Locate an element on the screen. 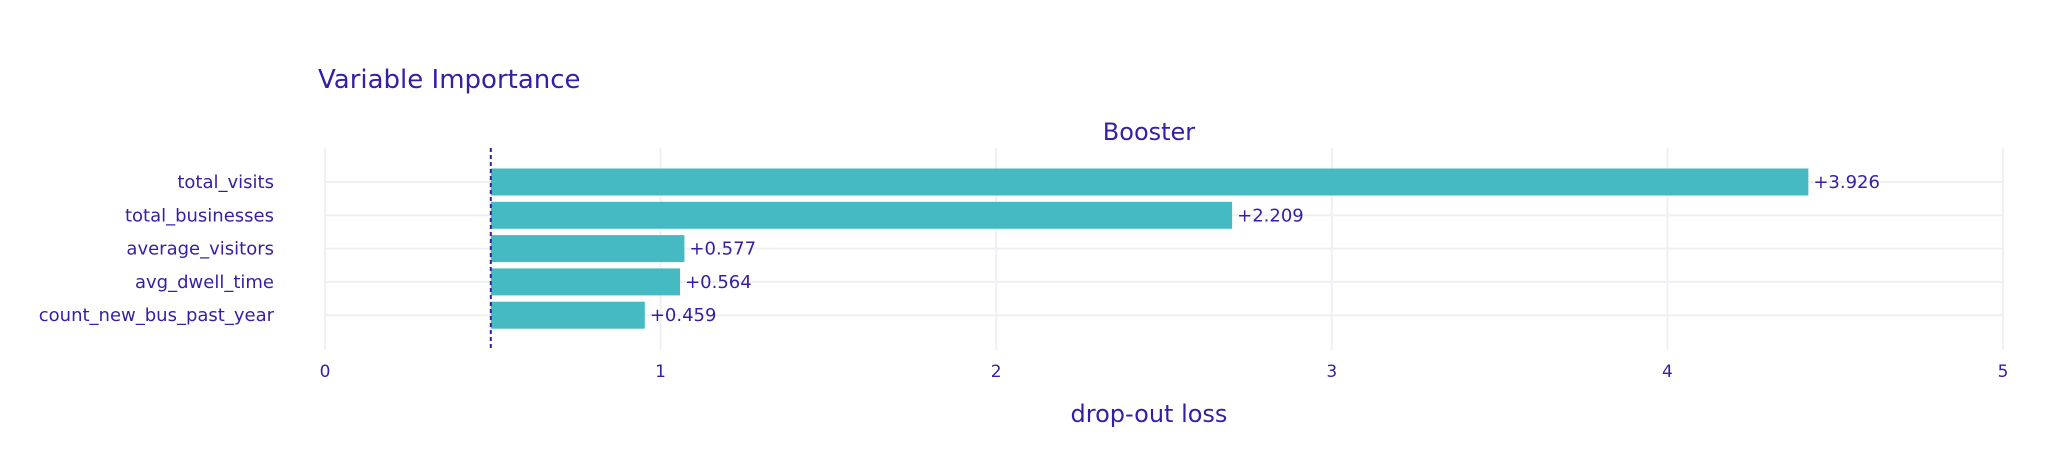 Image resolution: width=2056 pixels, height=451 pixels. y-category-label: total_businesses is located at coordinates (199, 215).